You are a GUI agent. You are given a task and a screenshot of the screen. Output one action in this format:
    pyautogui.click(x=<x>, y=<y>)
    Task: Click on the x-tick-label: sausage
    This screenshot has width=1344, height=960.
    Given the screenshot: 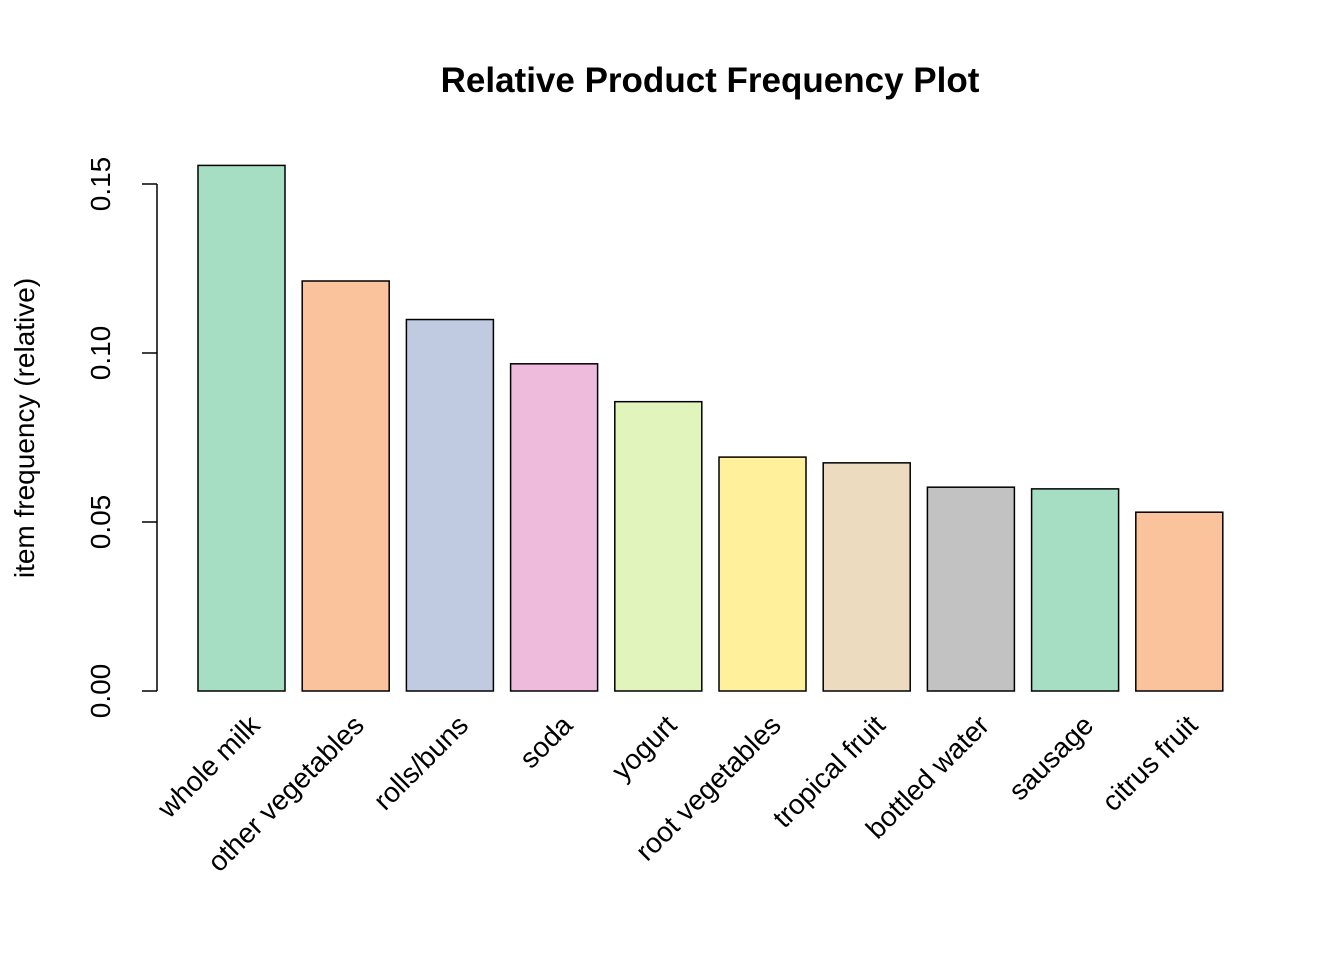 What is the action you would take?
    pyautogui.click(x=1051, y=757)
    